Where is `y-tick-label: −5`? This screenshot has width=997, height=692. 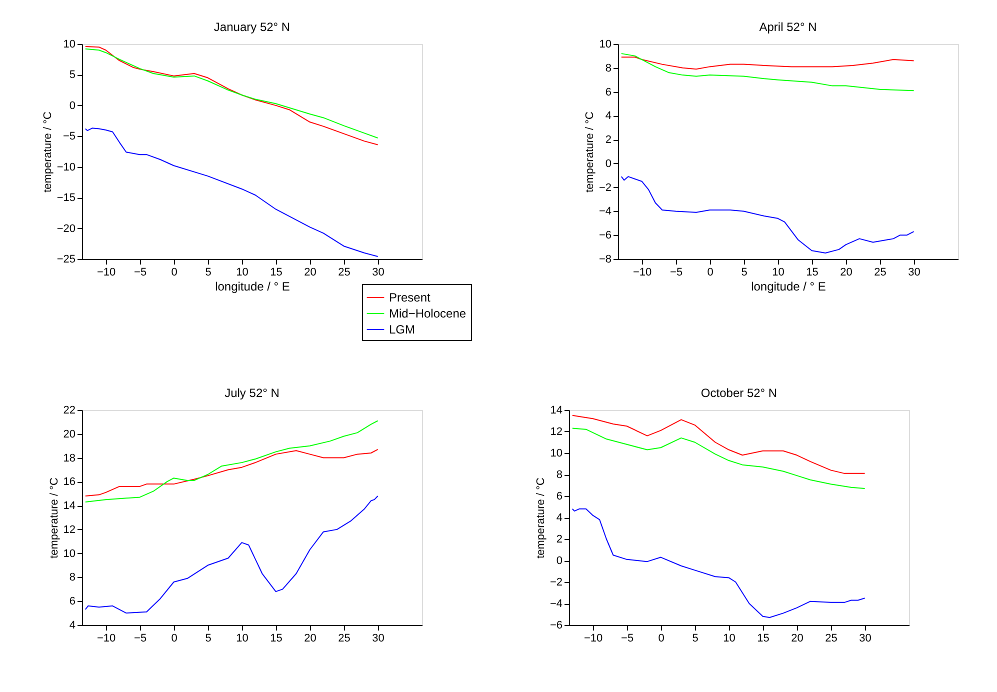
y-tick-label: −5 is located at coordinates (69, 136).